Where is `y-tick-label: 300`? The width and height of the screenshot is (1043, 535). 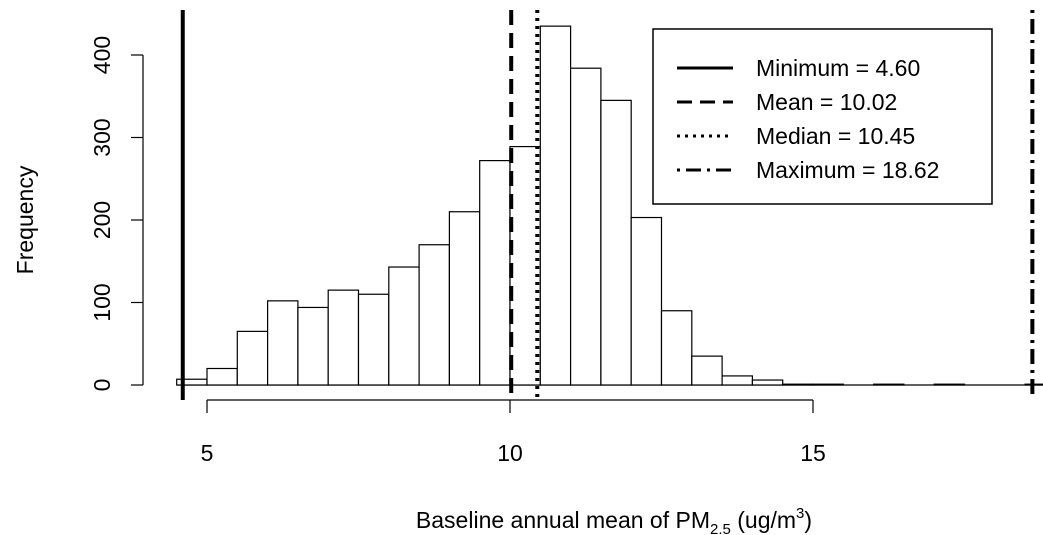 y-tick-label: 300 is located at coordinates (102, 137).